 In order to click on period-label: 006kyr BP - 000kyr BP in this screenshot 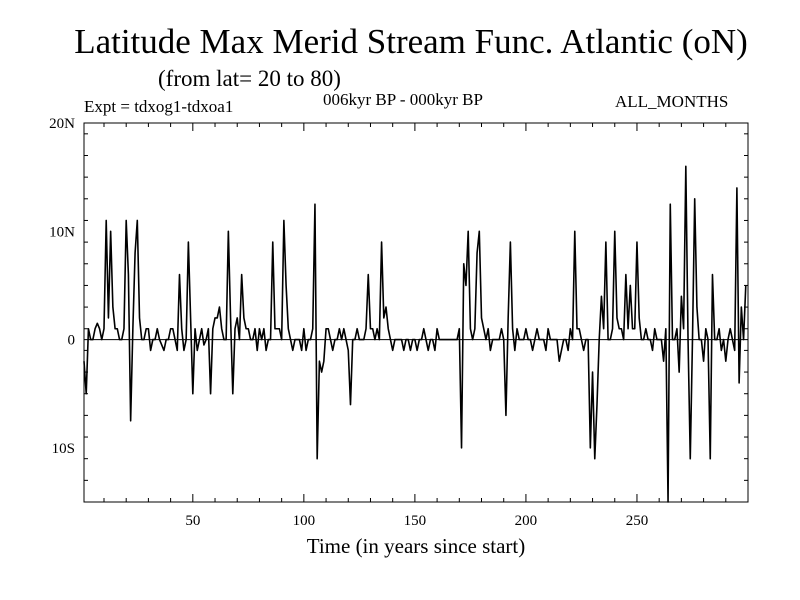, I will do `click(403, 99)`.